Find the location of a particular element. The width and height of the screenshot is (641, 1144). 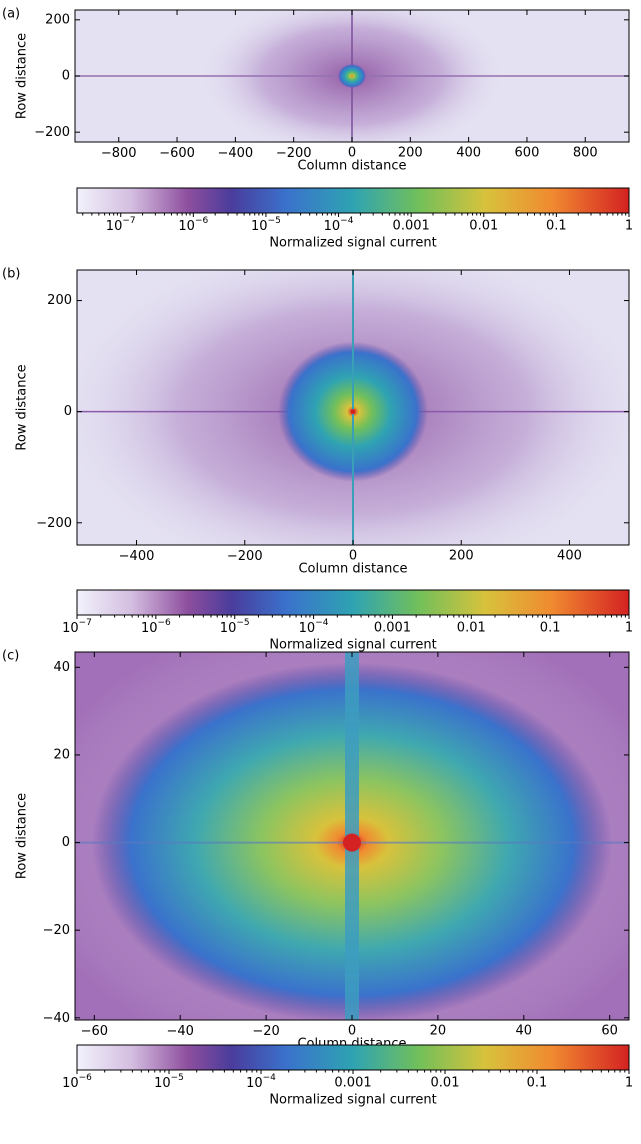

x-tick-label: −20 is located at coordinates (265, 1031).